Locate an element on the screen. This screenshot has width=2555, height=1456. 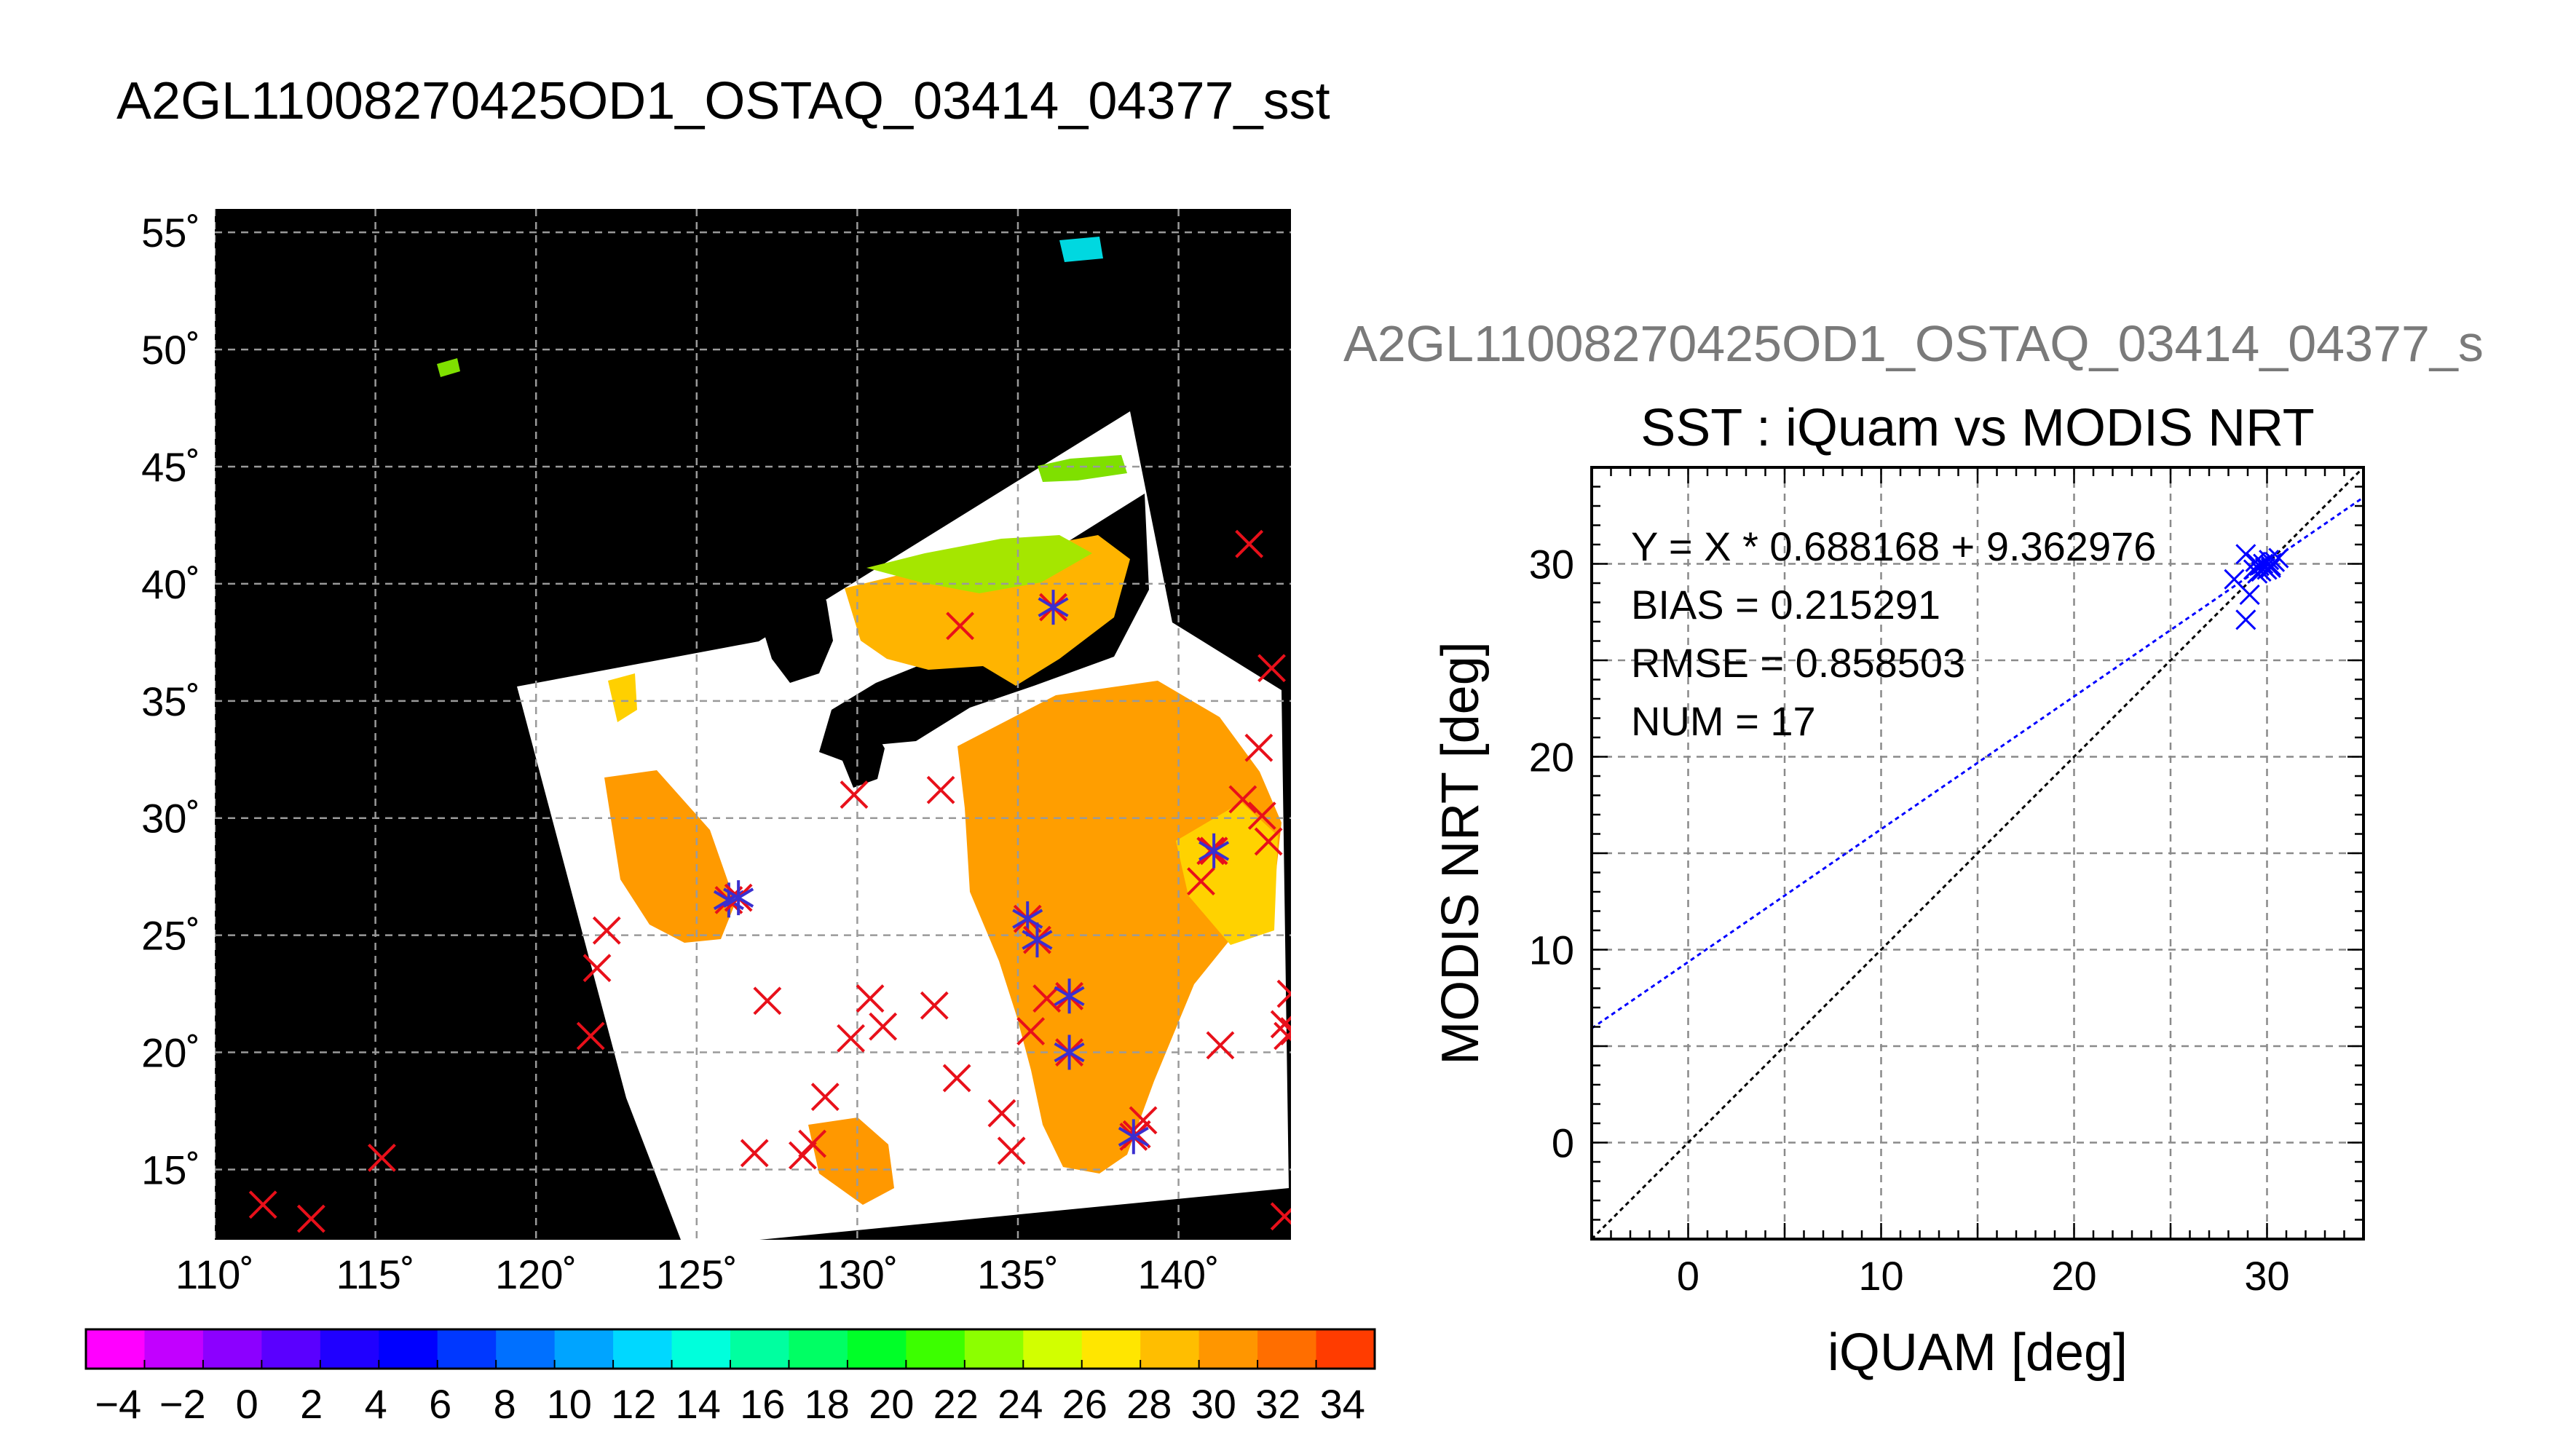
colorbar-tick-label: 12 is located at coordinates (633, 1404).